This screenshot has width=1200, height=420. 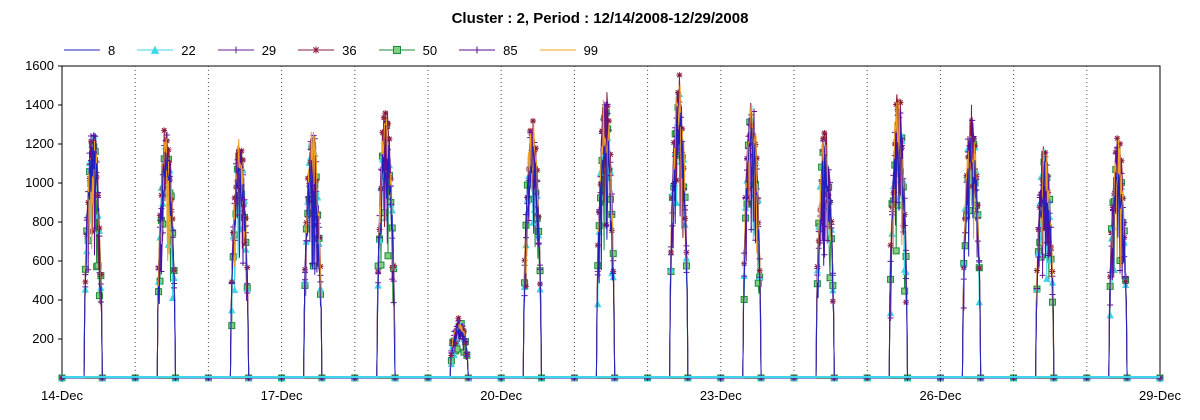 I want to click on x-tick-label: 17-Dec, so click(x=282, y=395).